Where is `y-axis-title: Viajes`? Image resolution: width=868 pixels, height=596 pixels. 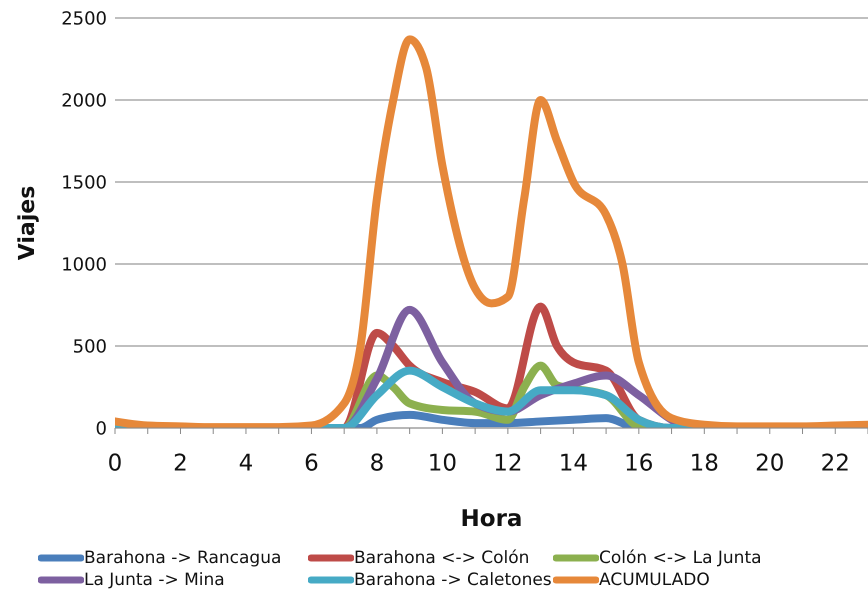 y-axis-title: Viajes is located at coordinates (27, 223).